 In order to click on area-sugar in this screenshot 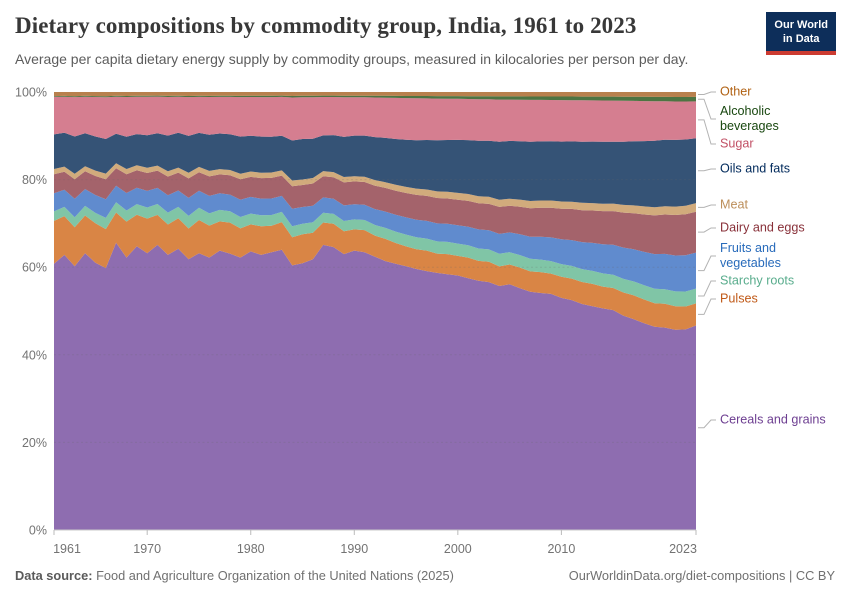, I will do `click(375, 119)`.